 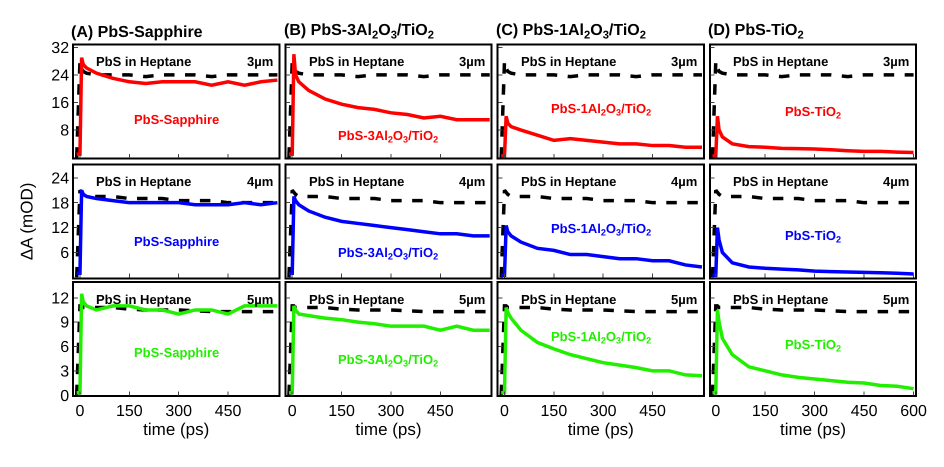 I want to click on chart-title: (D) PbS-TiO$_{2}$, so click(x=756, y=32).